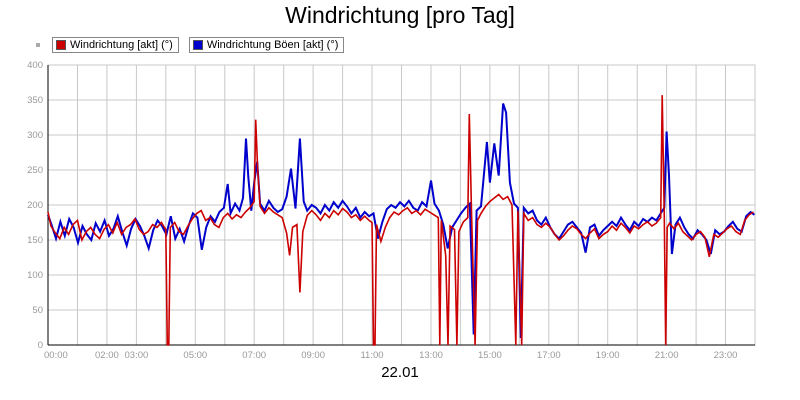 Image resolution: width=800 pixels, height=400 pixels. I want to click on svg-text: 200, so click(35, 205).